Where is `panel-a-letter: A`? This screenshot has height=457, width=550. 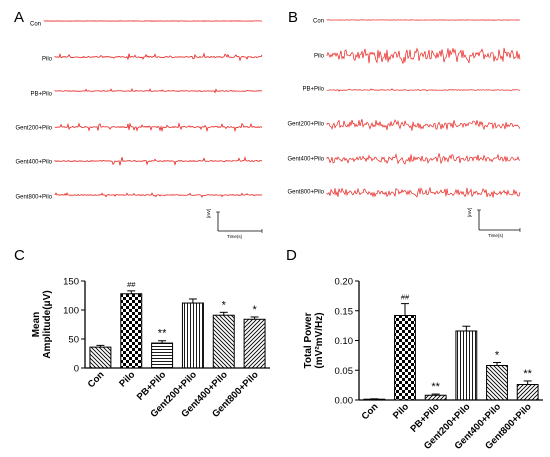 panel-a-letter: A is located at coordinates (19, 17).